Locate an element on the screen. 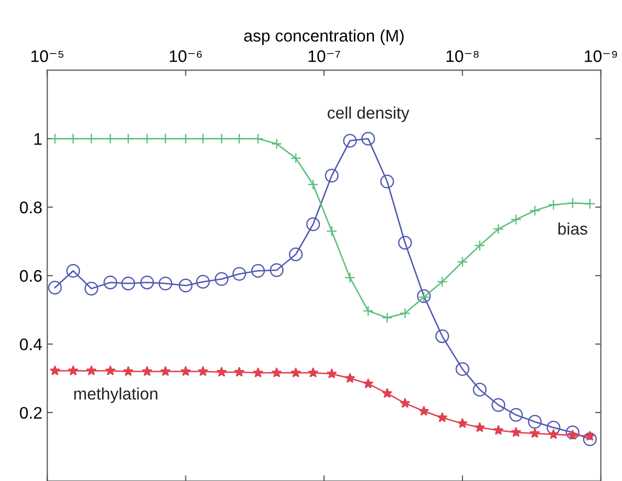 This screenshot has width=622, height=481. x-tick-label: 10⁻⁵ is located at coordinates (47, 56).